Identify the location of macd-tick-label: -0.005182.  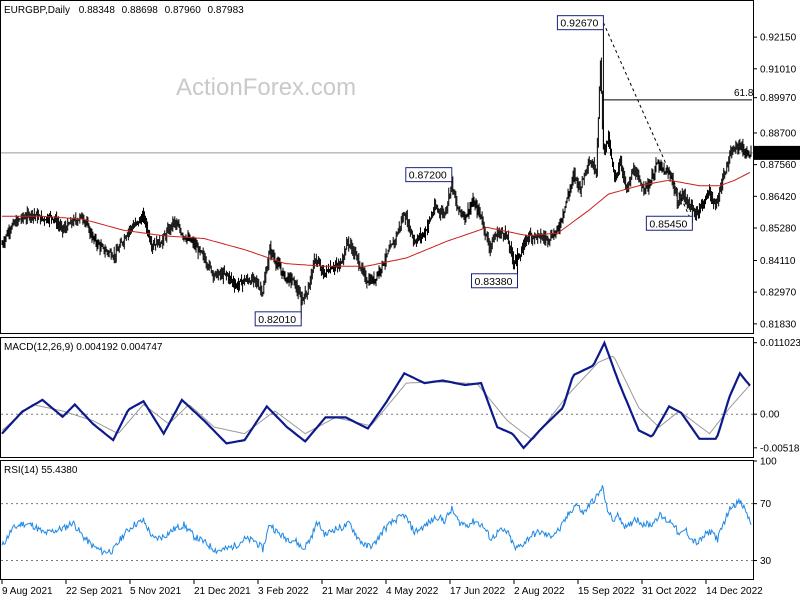
(780, 448).